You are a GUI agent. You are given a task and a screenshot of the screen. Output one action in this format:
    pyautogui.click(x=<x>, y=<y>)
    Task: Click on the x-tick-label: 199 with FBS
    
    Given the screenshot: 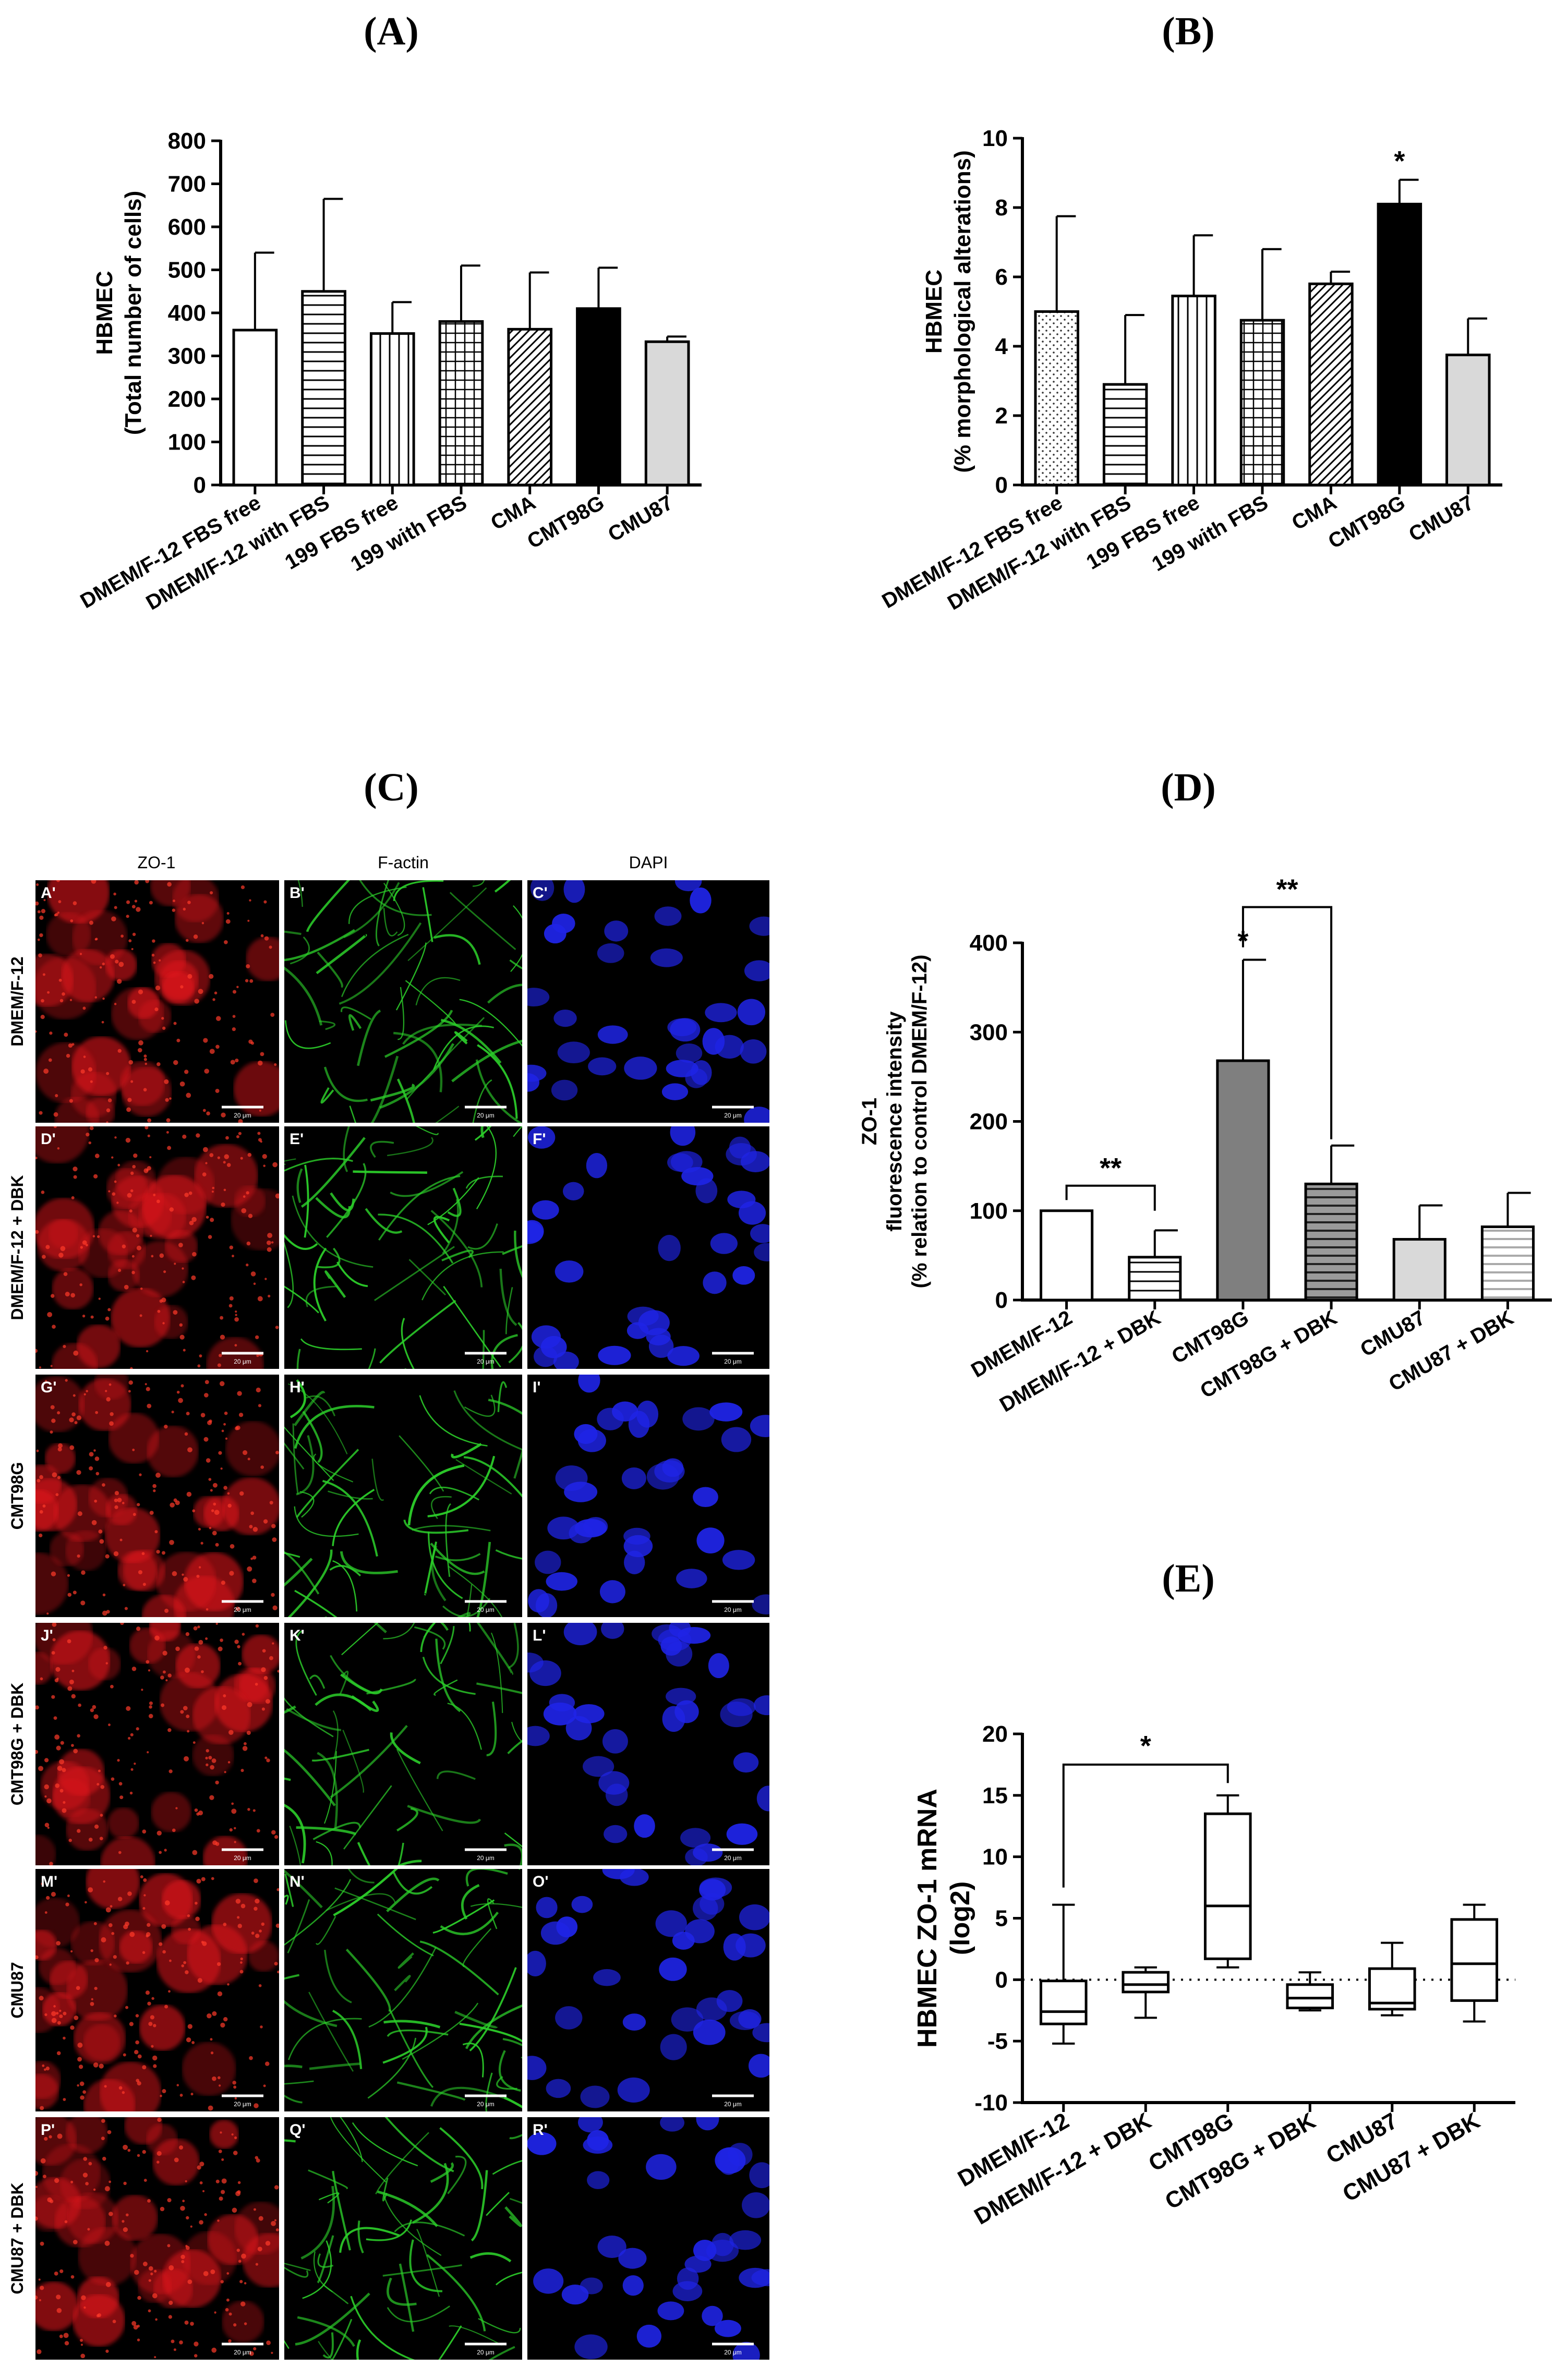 What is the action you would take?
    pyautogui.click(x=409, y=533)
    